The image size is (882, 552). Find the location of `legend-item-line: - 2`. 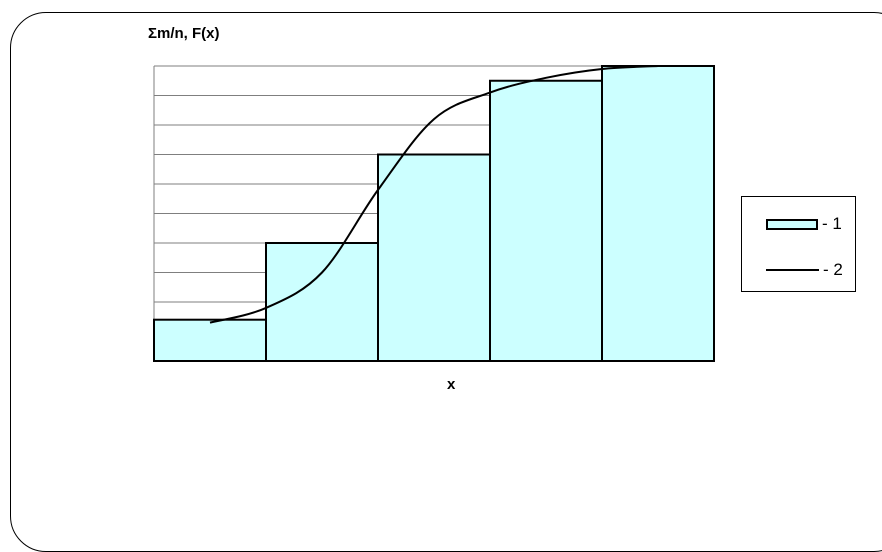

legend-item-line: - 2 is located at coordinates (804, 270).